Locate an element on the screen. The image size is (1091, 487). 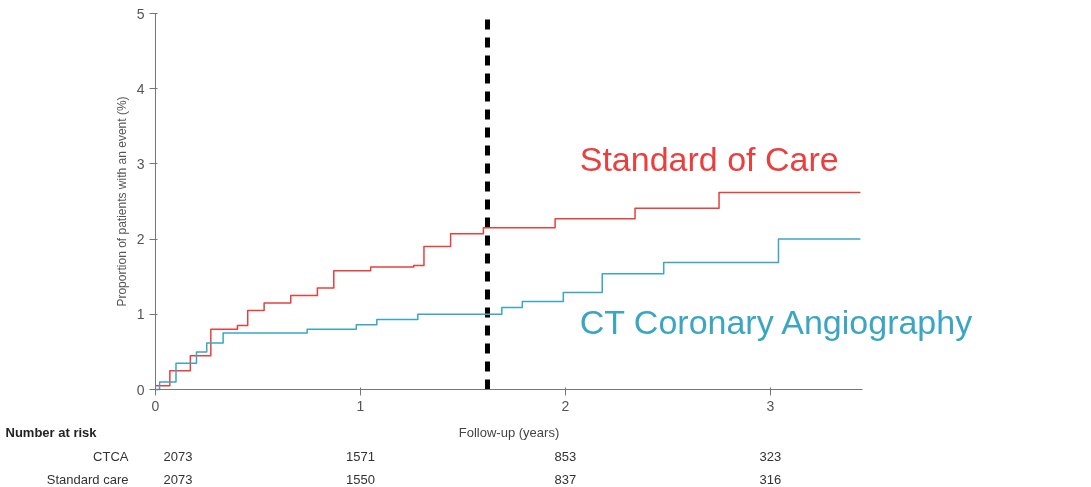
text: CTCA is located at coordinates (111, 456).